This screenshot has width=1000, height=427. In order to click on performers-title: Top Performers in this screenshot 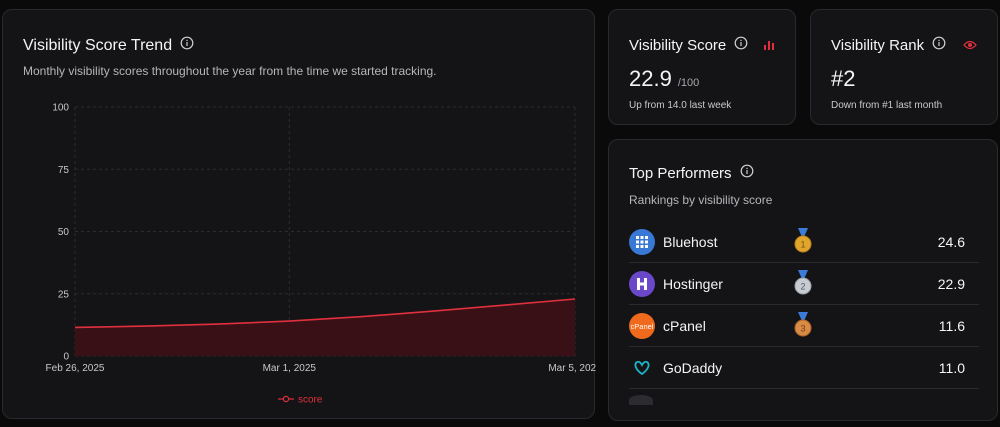, I will do `click(680, 173)`.